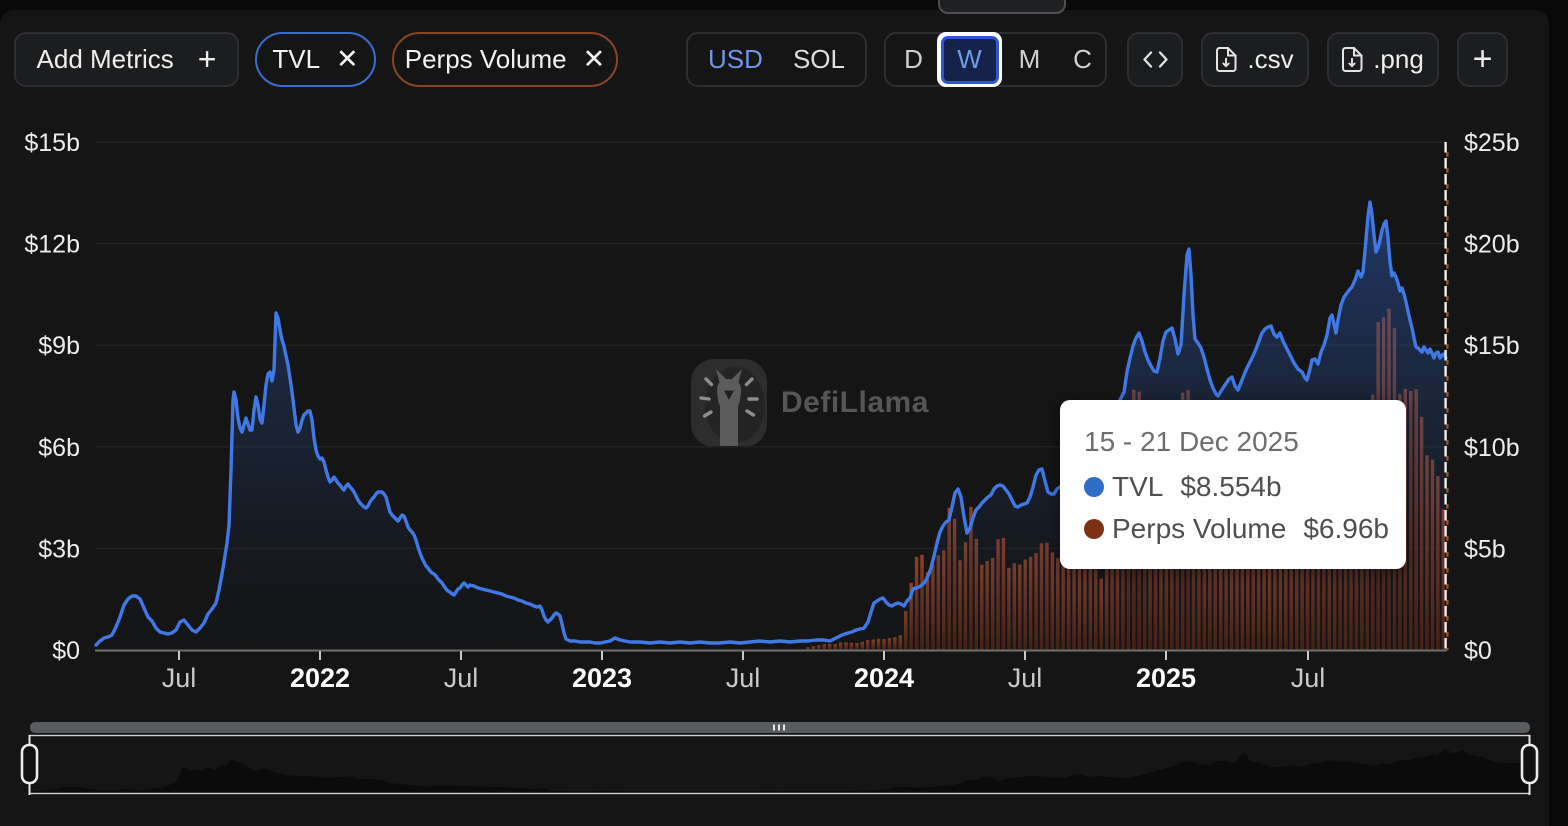 Image resolution: width=1568 pixels, height=826 pixels. I want to click on svg-text: $3b, so click(59, 549).